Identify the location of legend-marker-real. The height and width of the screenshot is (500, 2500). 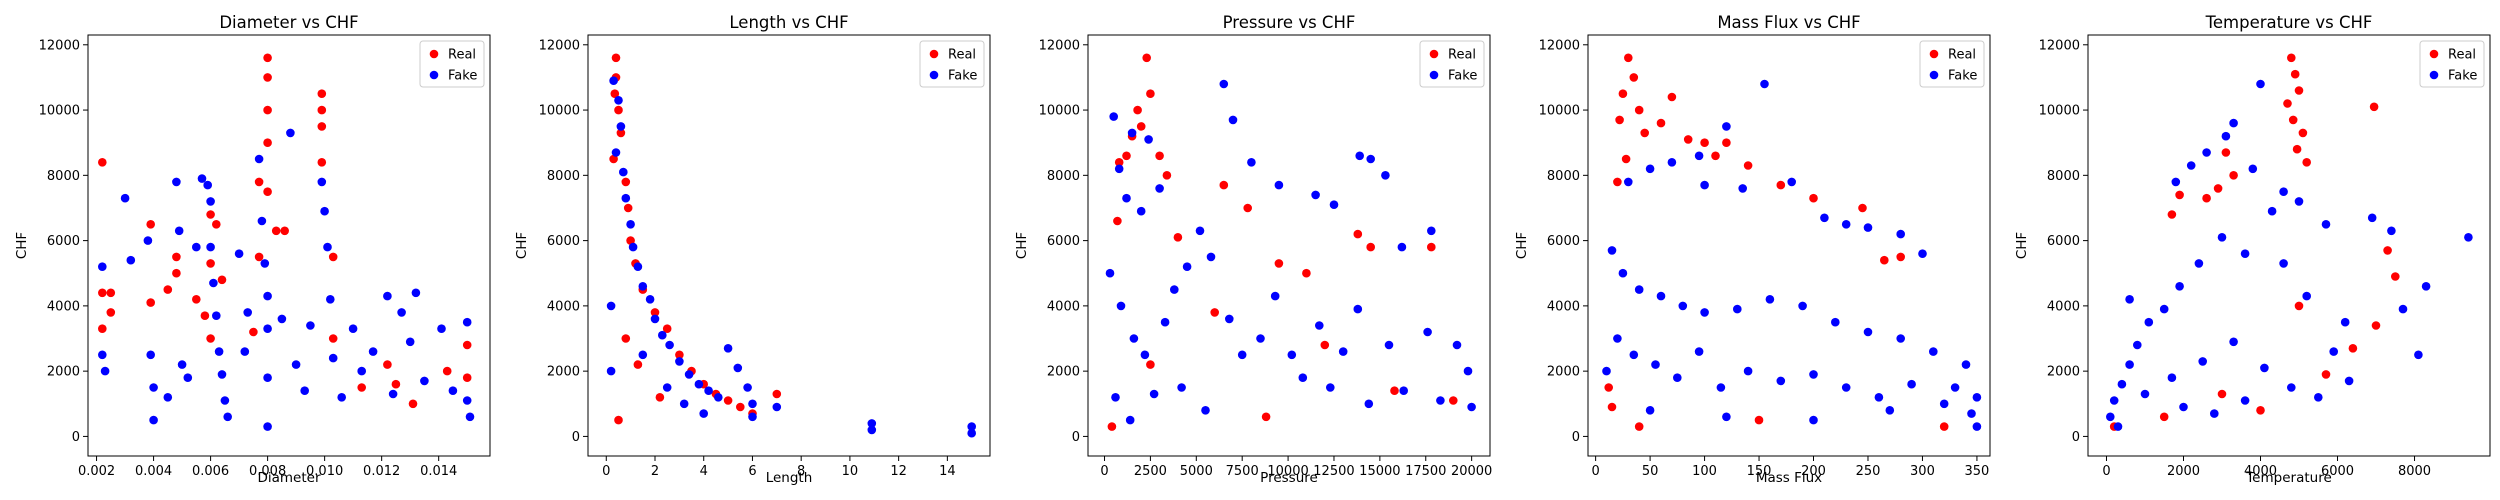
(2434, 54).